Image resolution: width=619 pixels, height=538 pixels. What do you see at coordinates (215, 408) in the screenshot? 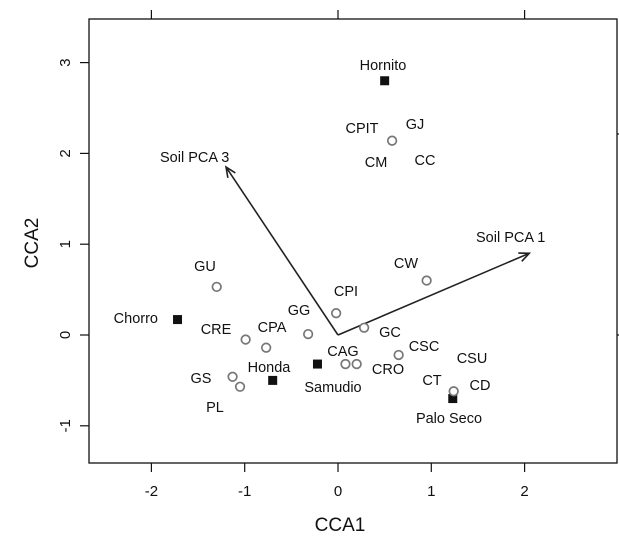
I see `species-label: PL` at bounding box center [215, 408].